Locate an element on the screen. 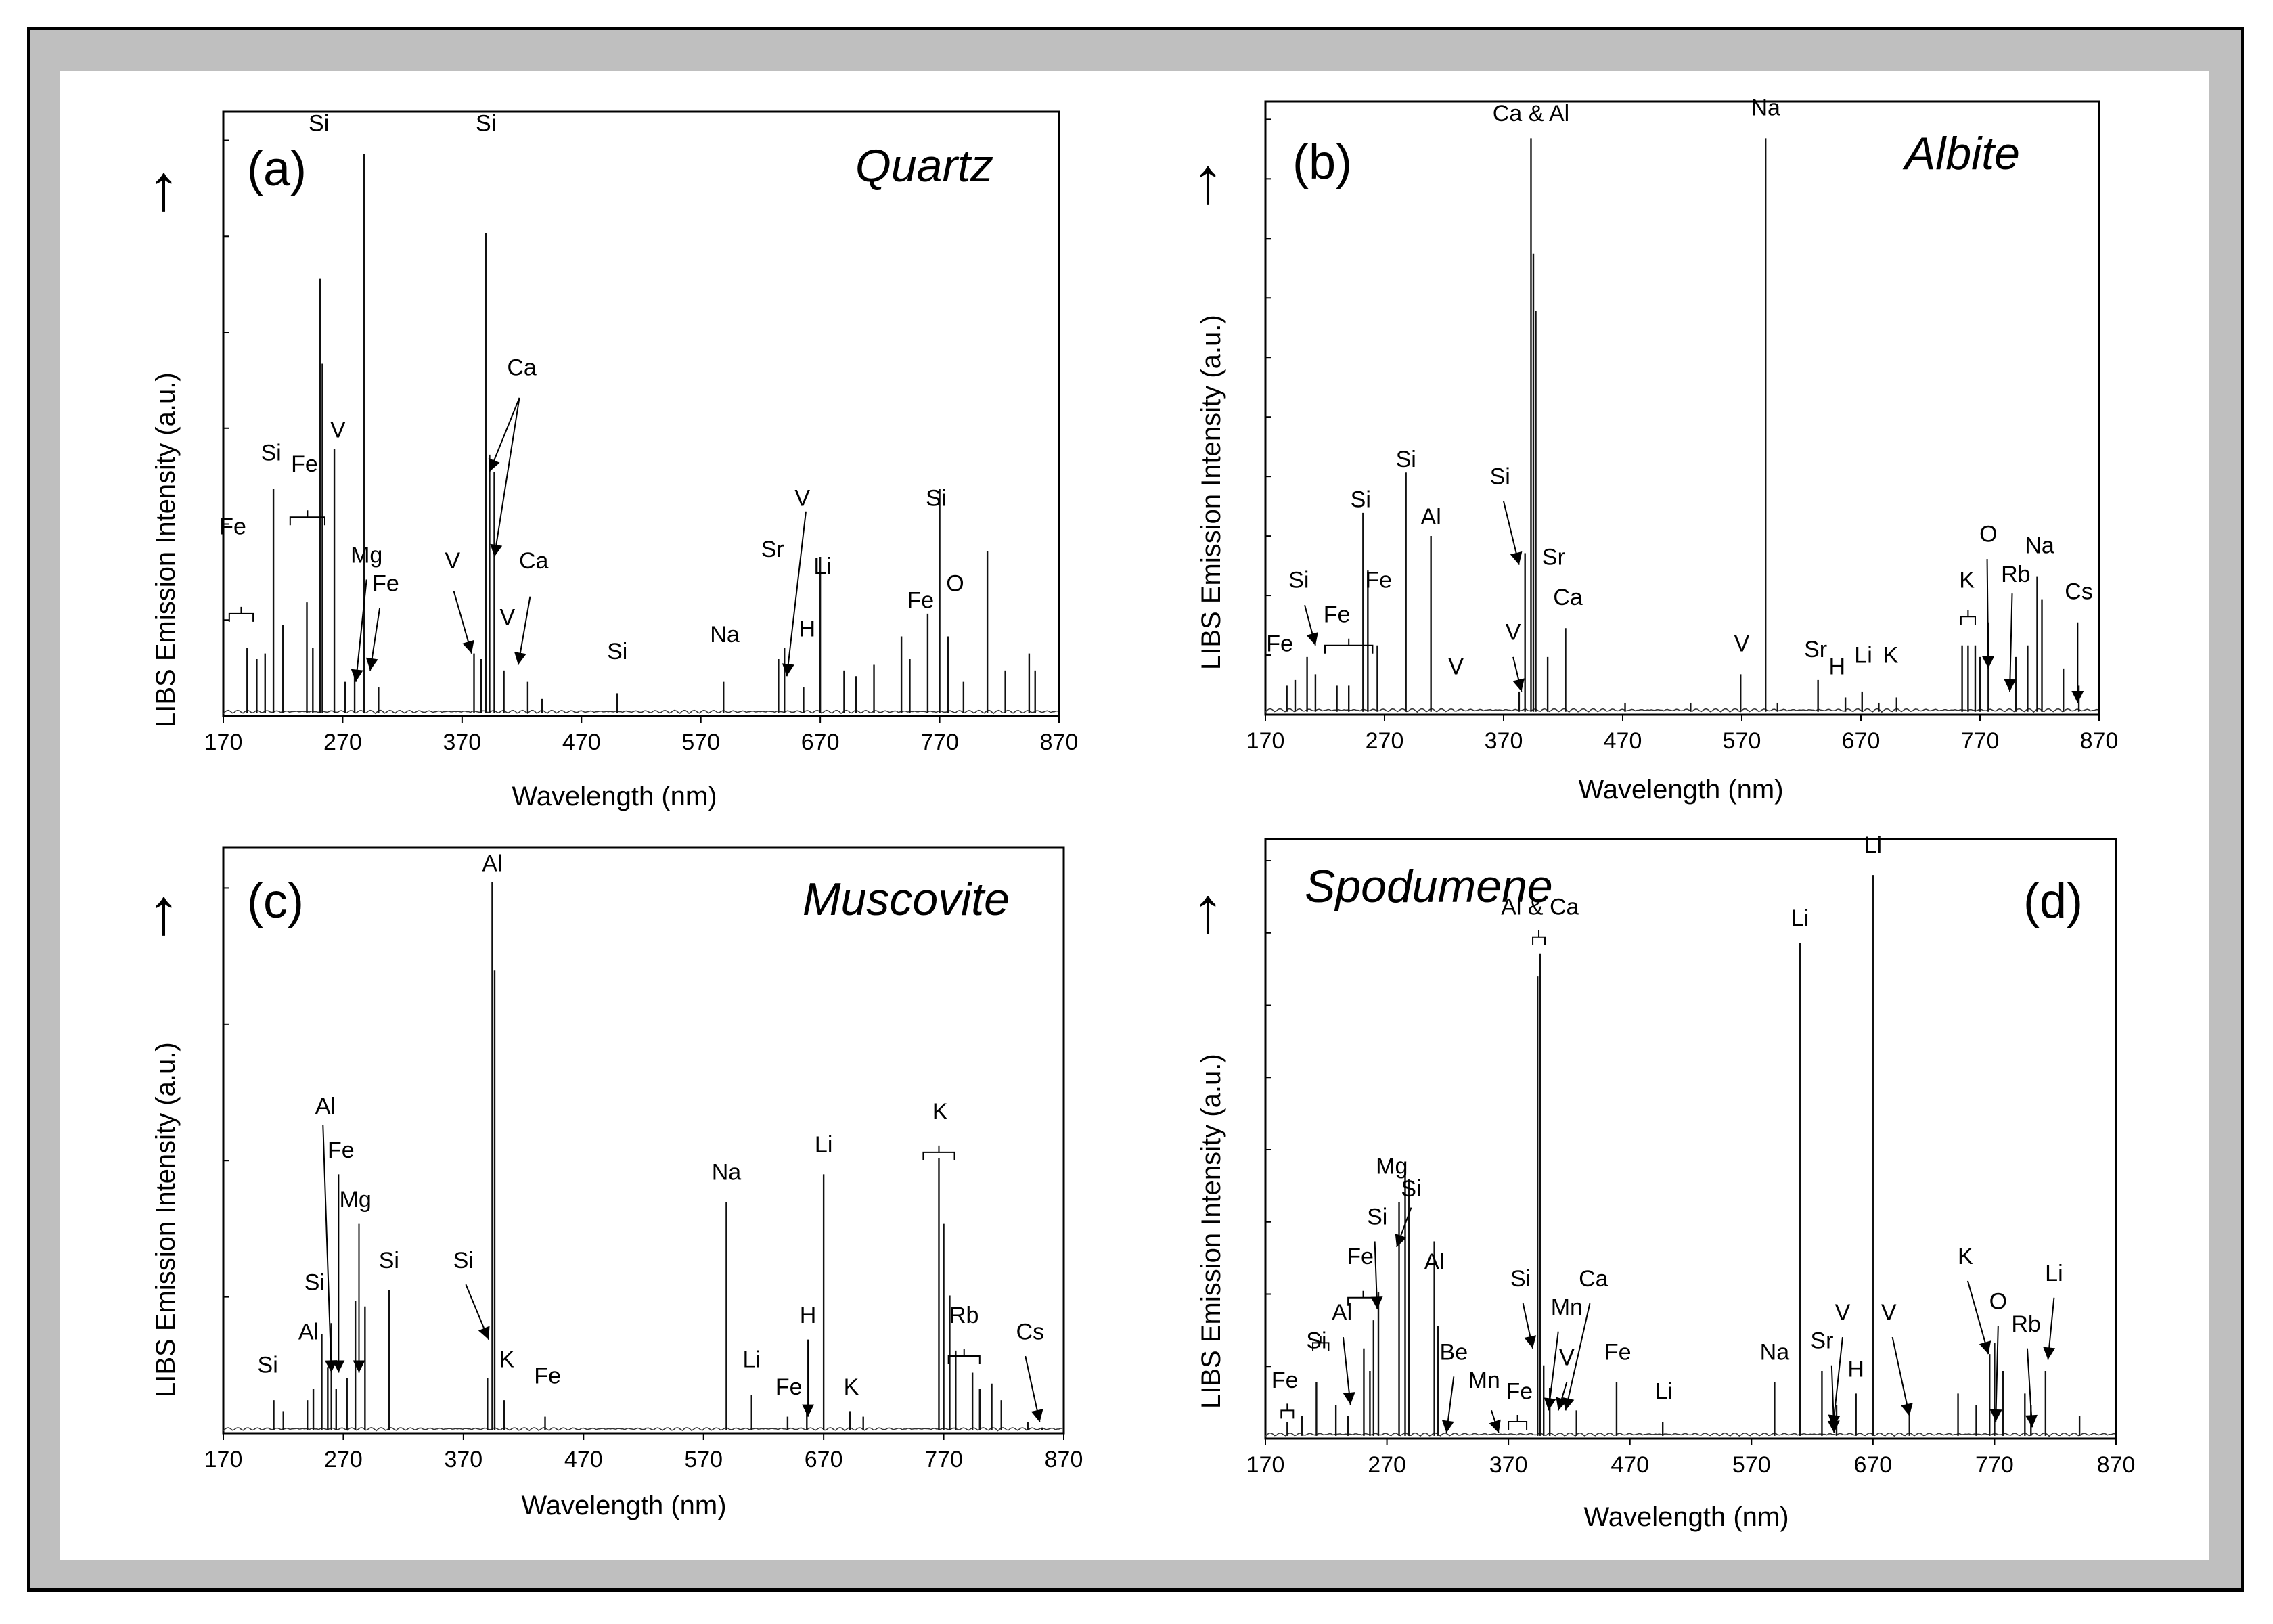 This screenshot has width=2273, height=1624. panel-label-b: (b) is located at coordinates (1322, 162).